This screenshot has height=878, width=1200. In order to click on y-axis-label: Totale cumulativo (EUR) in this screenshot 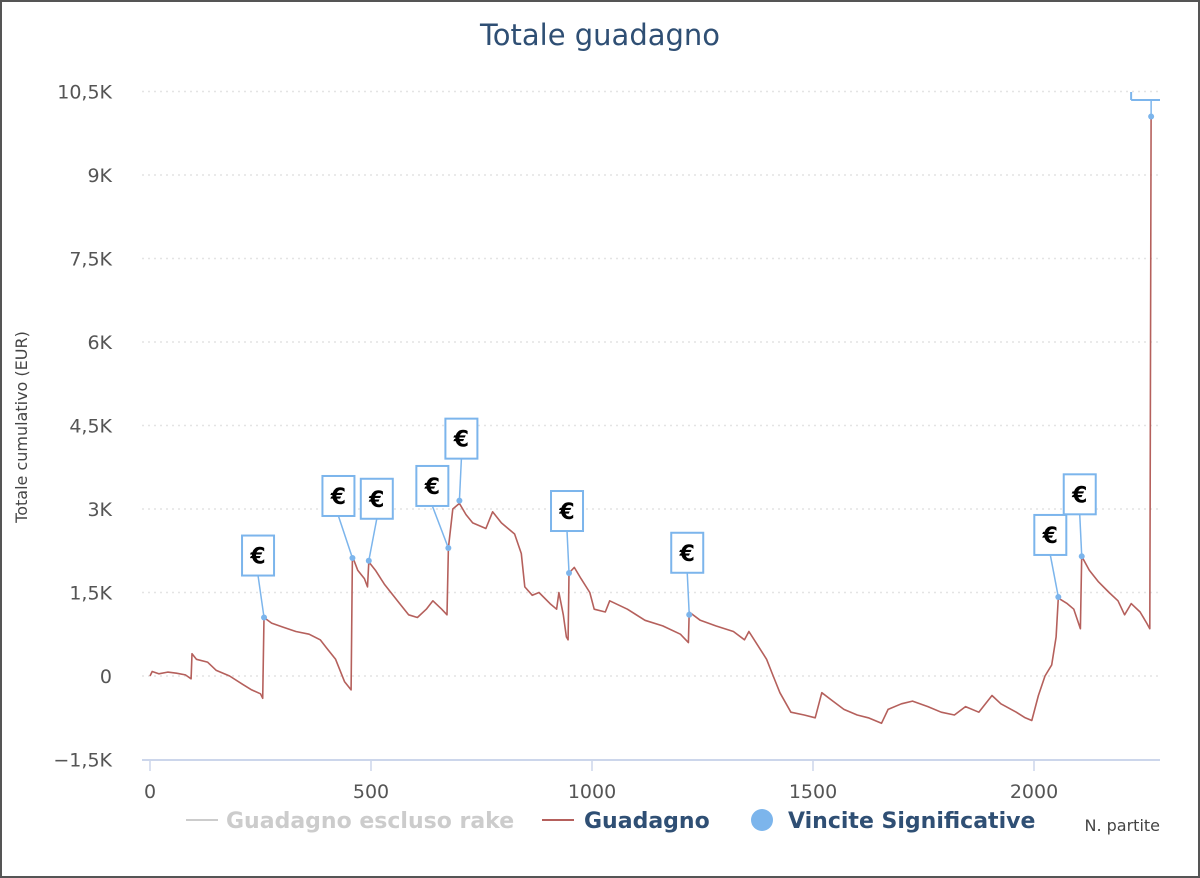, I will do `click(21, 427)`.